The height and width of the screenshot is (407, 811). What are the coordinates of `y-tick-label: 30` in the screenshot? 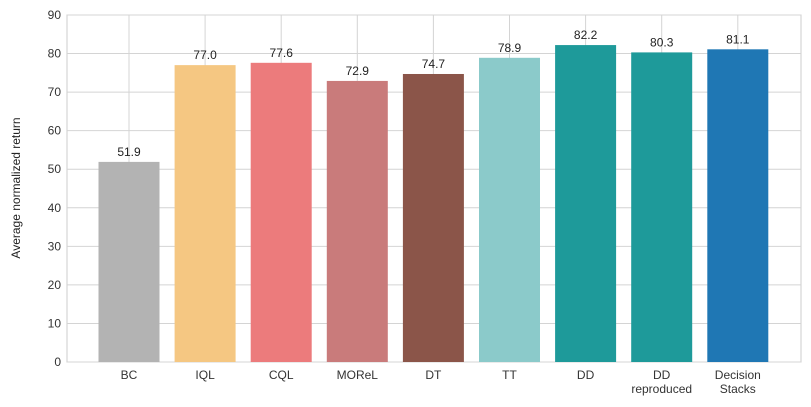 It's located at (55, 246).